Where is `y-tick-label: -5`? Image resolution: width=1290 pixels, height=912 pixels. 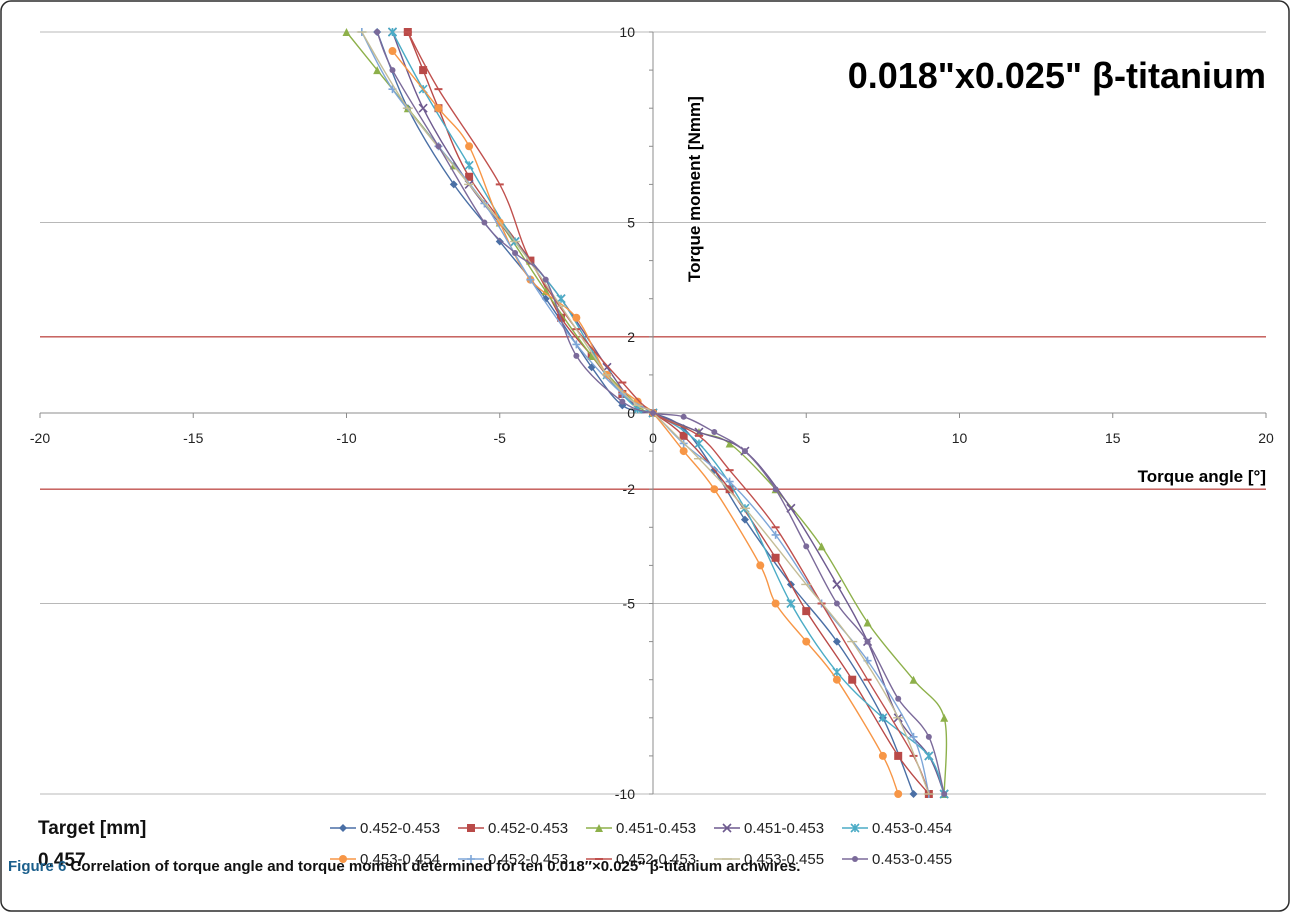 y-tick-label: -5 is located at coordinates (629, 604).